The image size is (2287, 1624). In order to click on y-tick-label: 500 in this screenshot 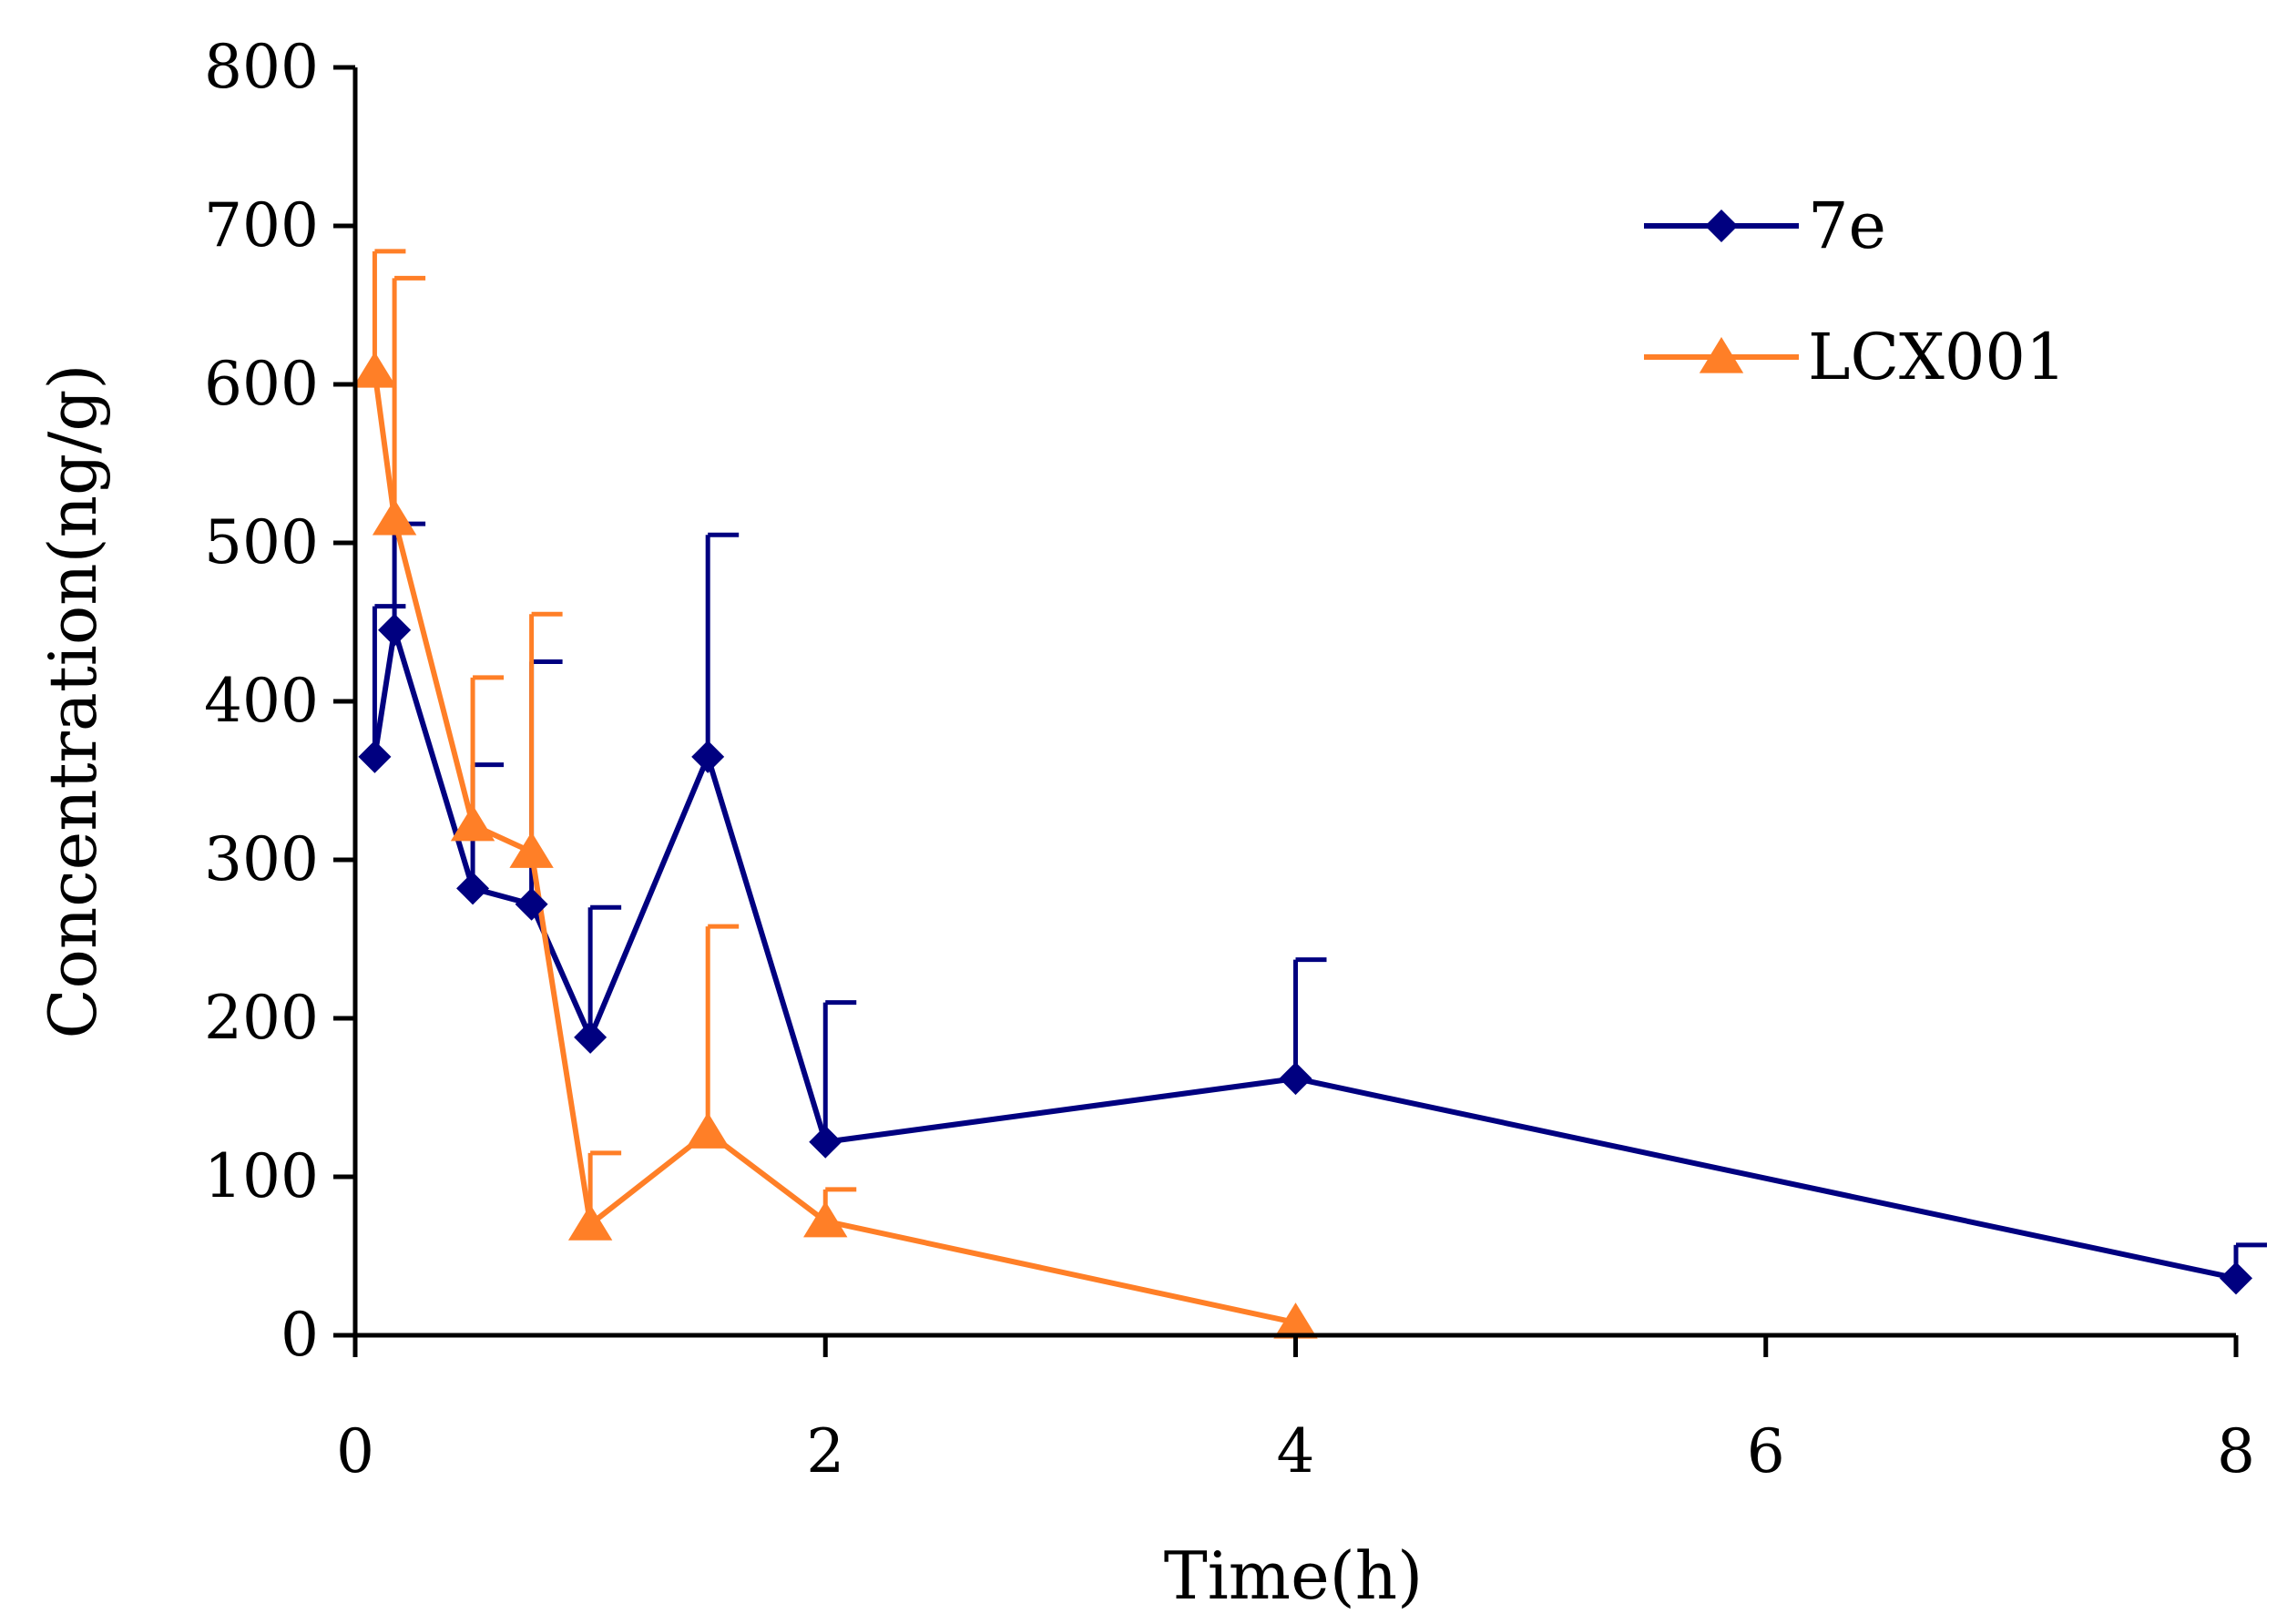, I will do `click(261, 542)`.